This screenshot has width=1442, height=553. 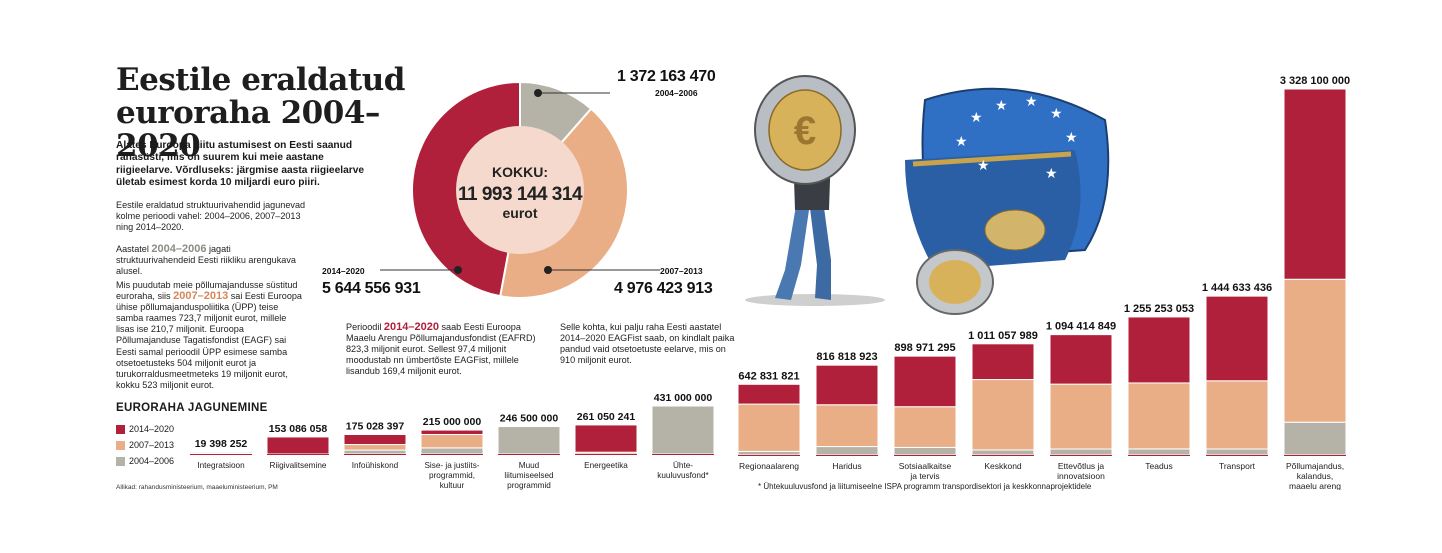 What do you see at coordinates (846, 466) in the screenshot?
I see `category-label: Haridus` at bounding box center [846, 466].